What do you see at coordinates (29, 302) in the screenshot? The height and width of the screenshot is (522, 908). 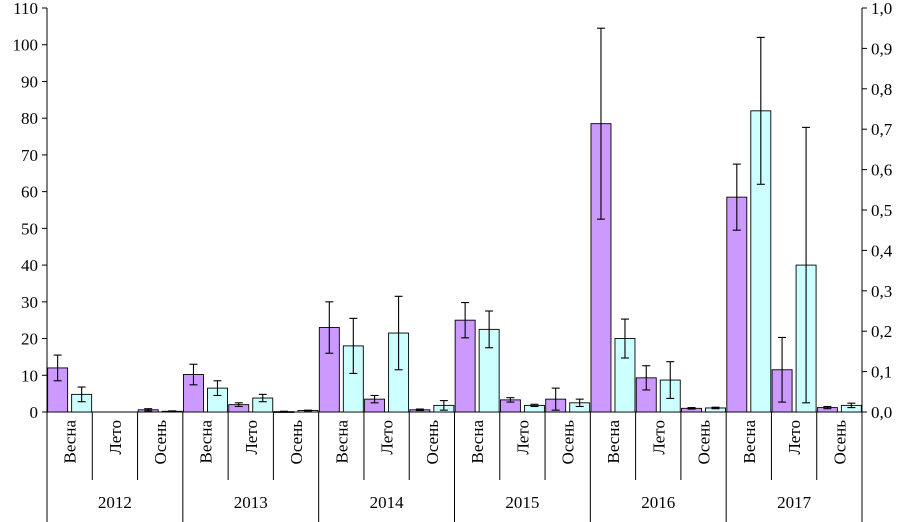 I see `y-left-tick-label: 30` at bounding box center [29, 302].